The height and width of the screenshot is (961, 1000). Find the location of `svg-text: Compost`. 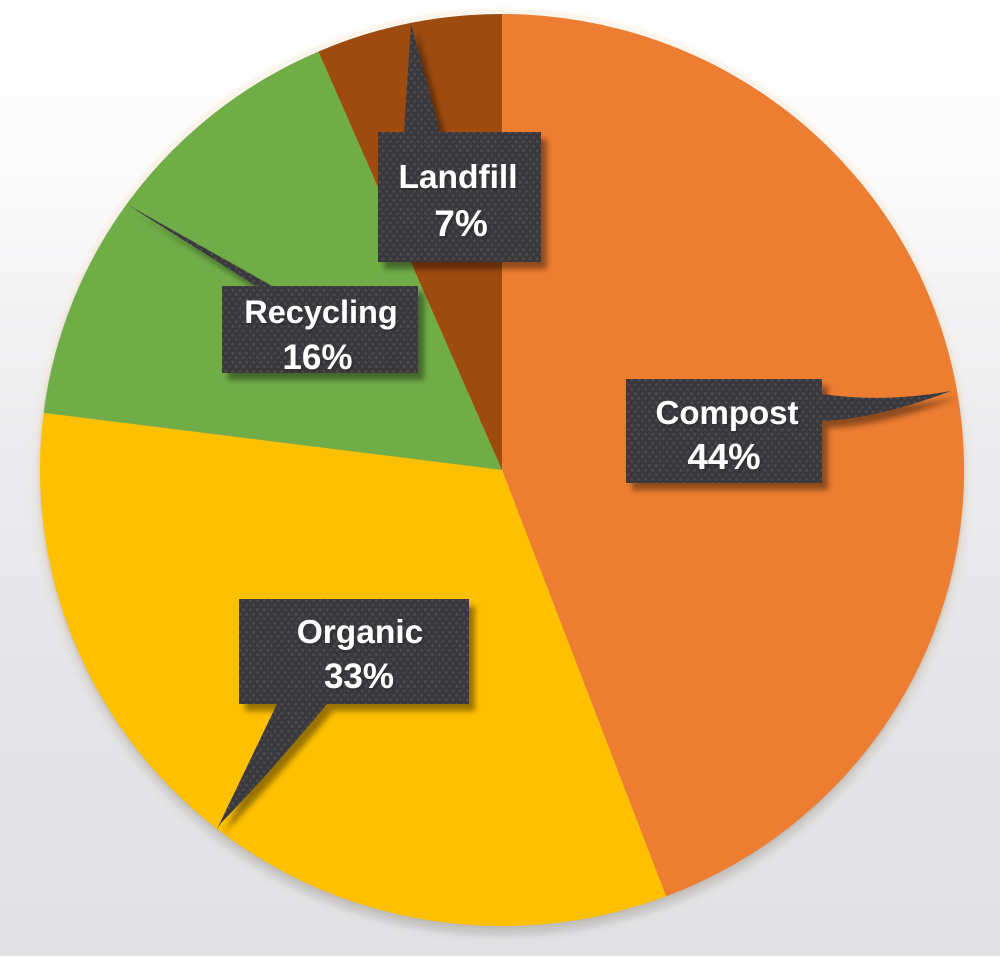

svg-text: Compost is located at coordinates (727, 412).